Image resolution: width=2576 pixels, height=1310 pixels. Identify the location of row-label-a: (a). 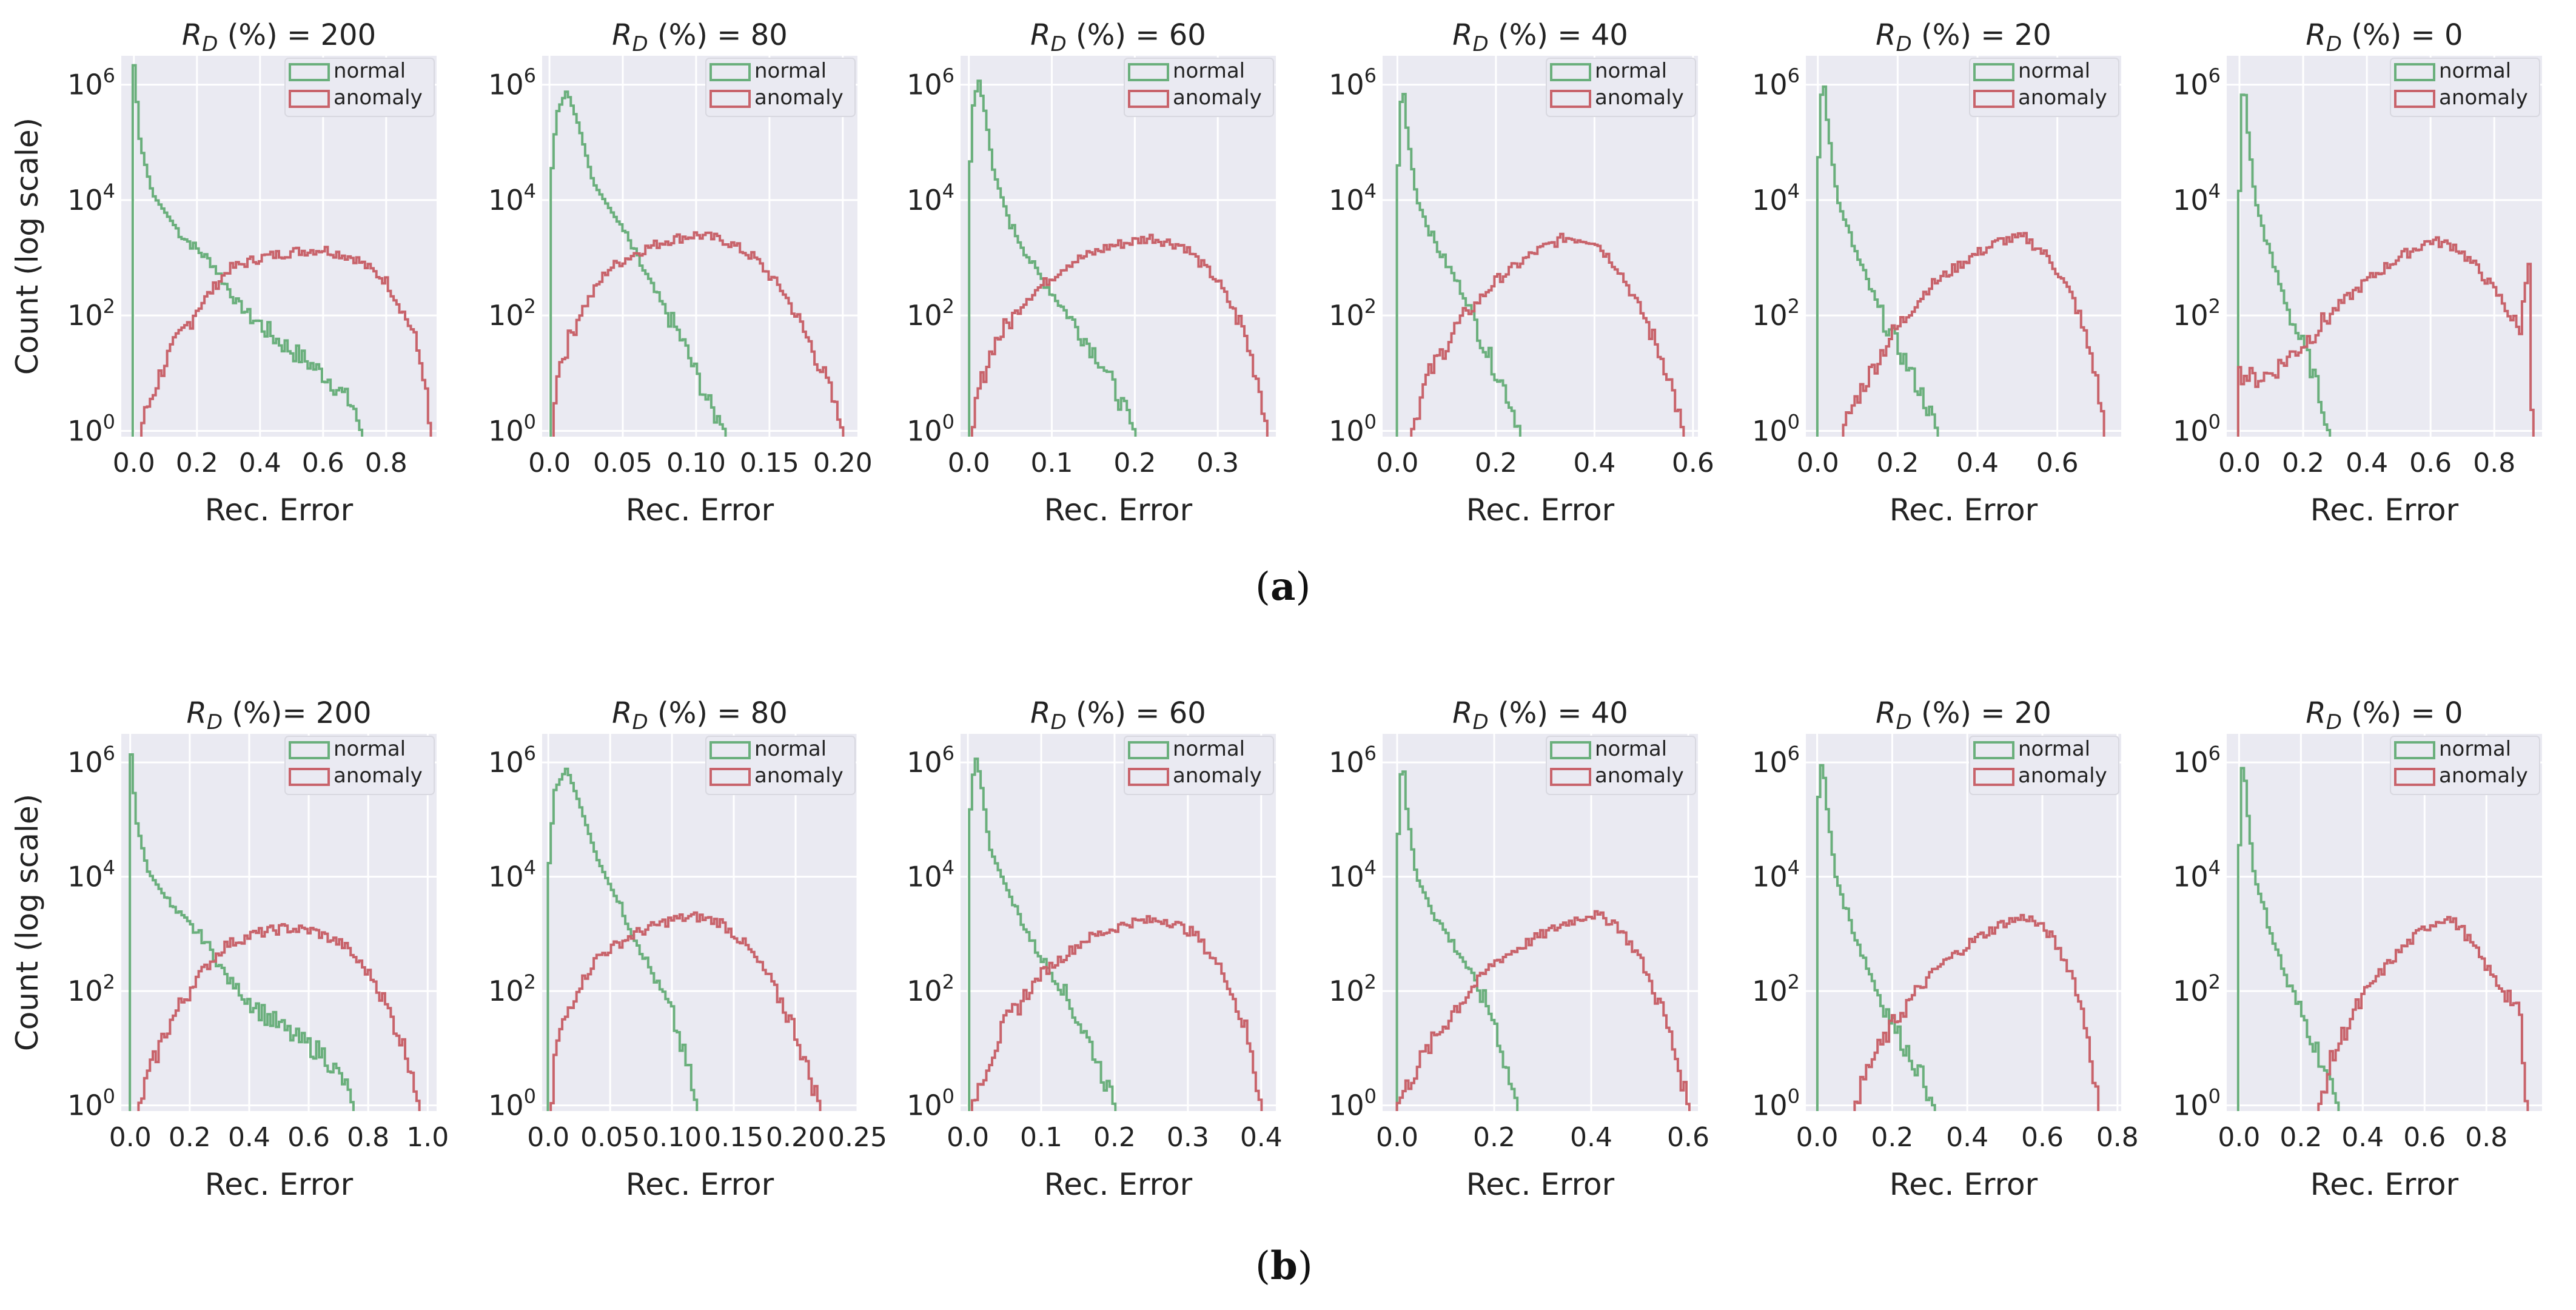
(1283, 587).